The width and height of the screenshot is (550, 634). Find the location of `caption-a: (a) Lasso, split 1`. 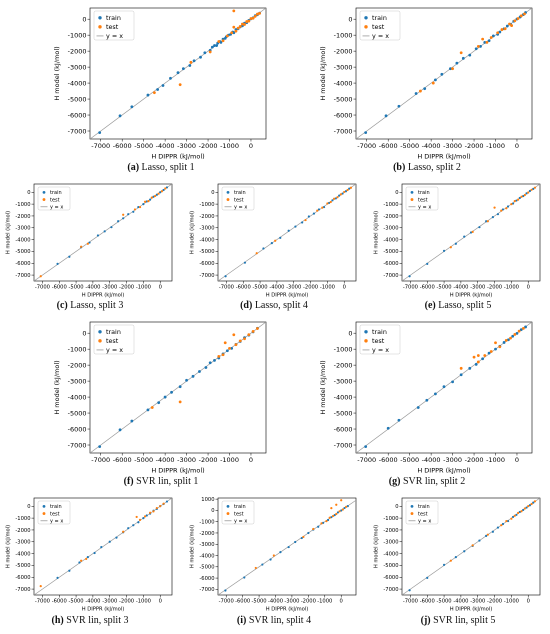

caption-a: (a) Lasso, split 1 is located at coordinates (161, 167).